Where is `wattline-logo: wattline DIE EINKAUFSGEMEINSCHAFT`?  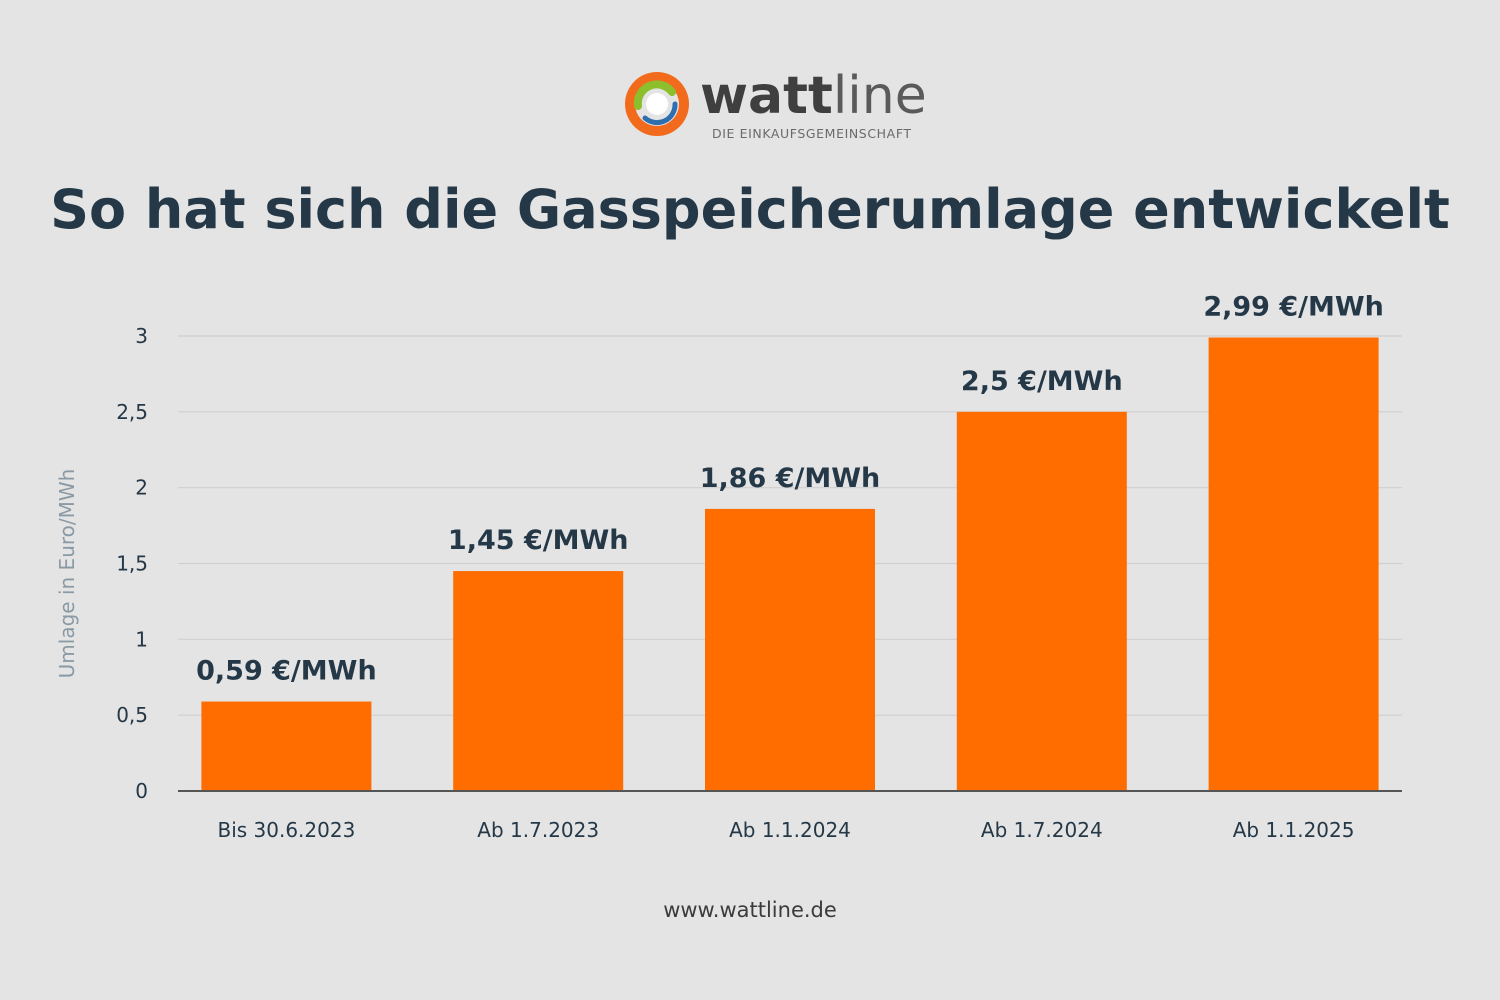
wattline-logo: wattline DIE EINKAUFSGEMEINSCHAFT is located at coordinates (775, 108).